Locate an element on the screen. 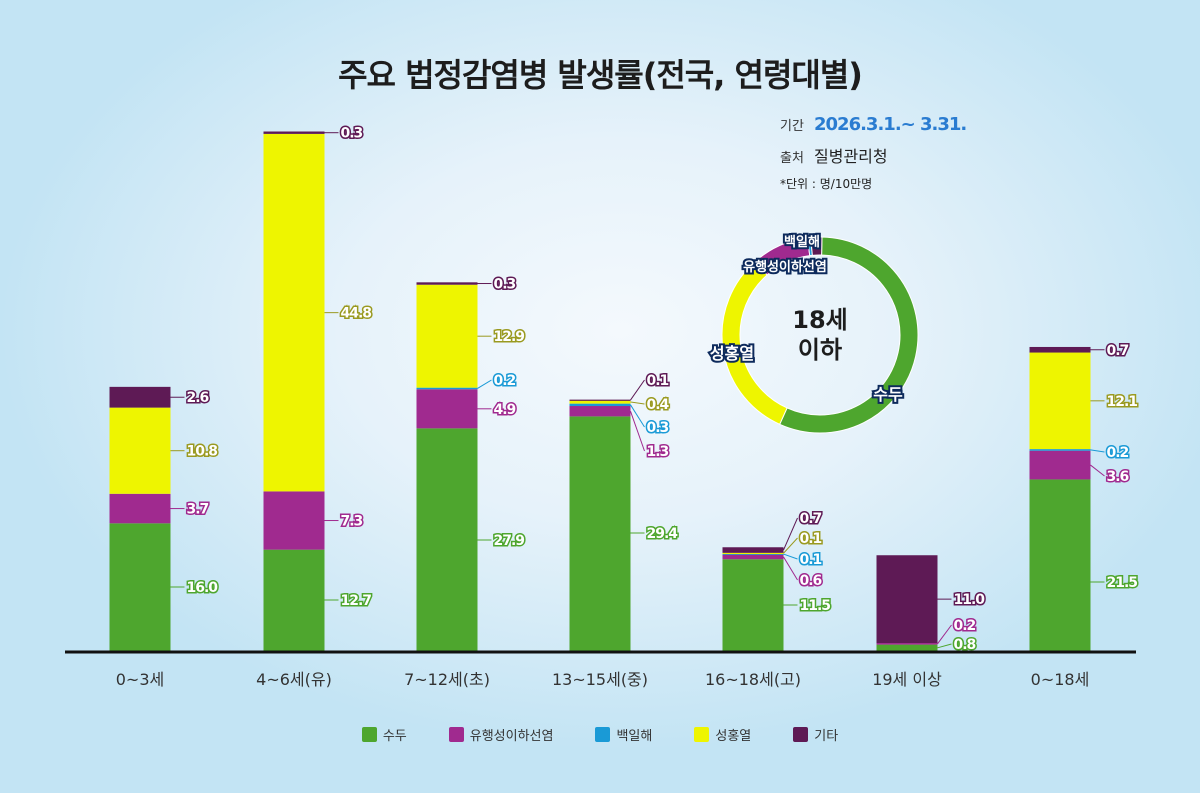  bar-segment-0-18-scarlet-fever is located at coordinates (1060, 401).